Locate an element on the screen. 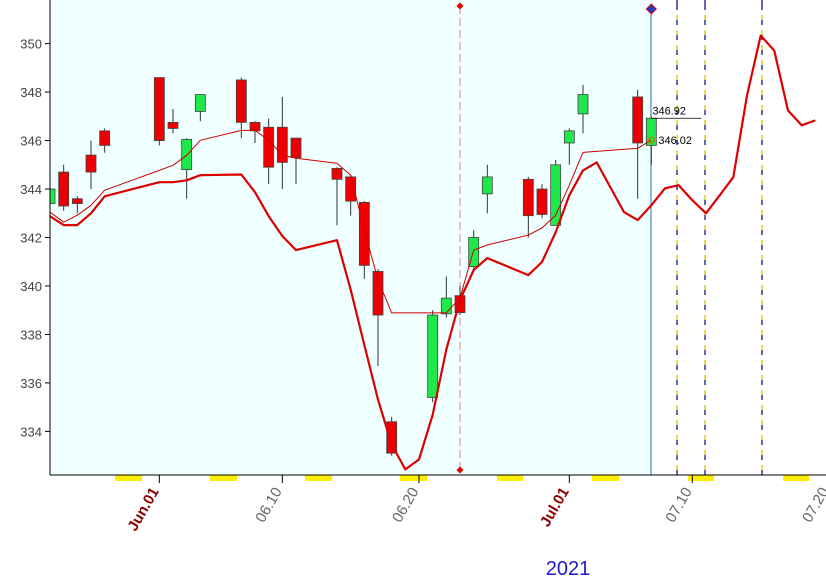  x-tick-label: 07.20 is located at coordinates (812, 505).